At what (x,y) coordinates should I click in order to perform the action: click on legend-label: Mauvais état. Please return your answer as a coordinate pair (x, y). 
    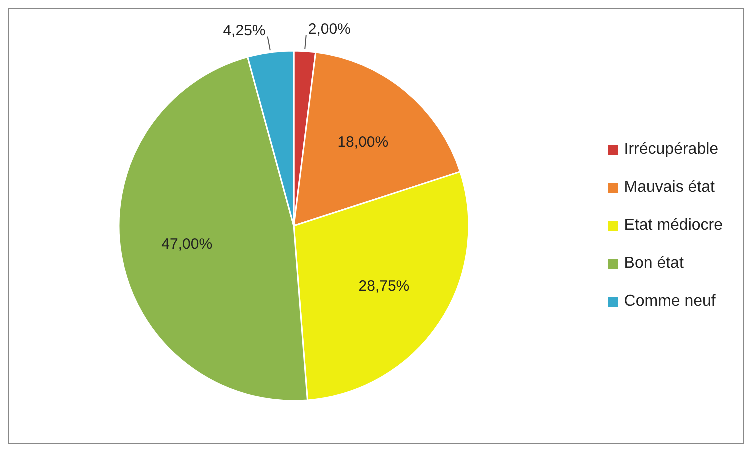
    Looking at the image, I should click on (669, 188).